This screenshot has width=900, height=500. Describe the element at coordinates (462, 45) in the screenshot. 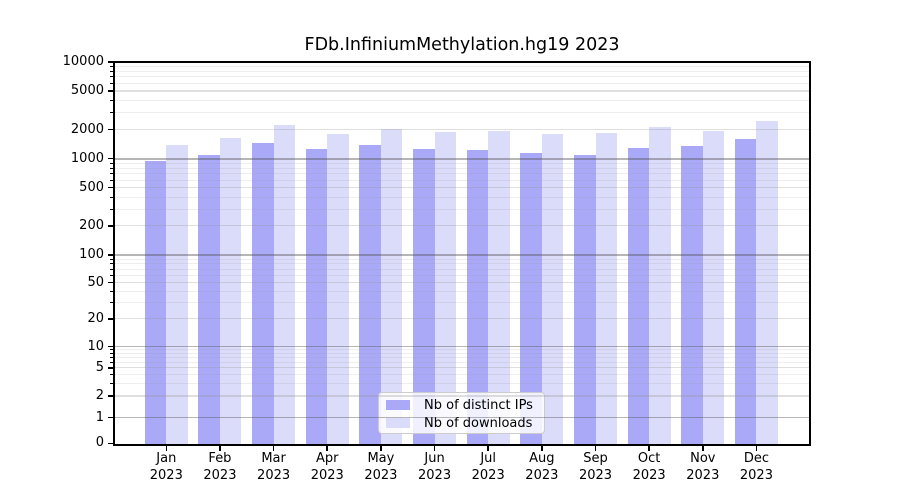

I see `chart-title: FDb.InfiniumMethylation.hg19 2023` at that location.